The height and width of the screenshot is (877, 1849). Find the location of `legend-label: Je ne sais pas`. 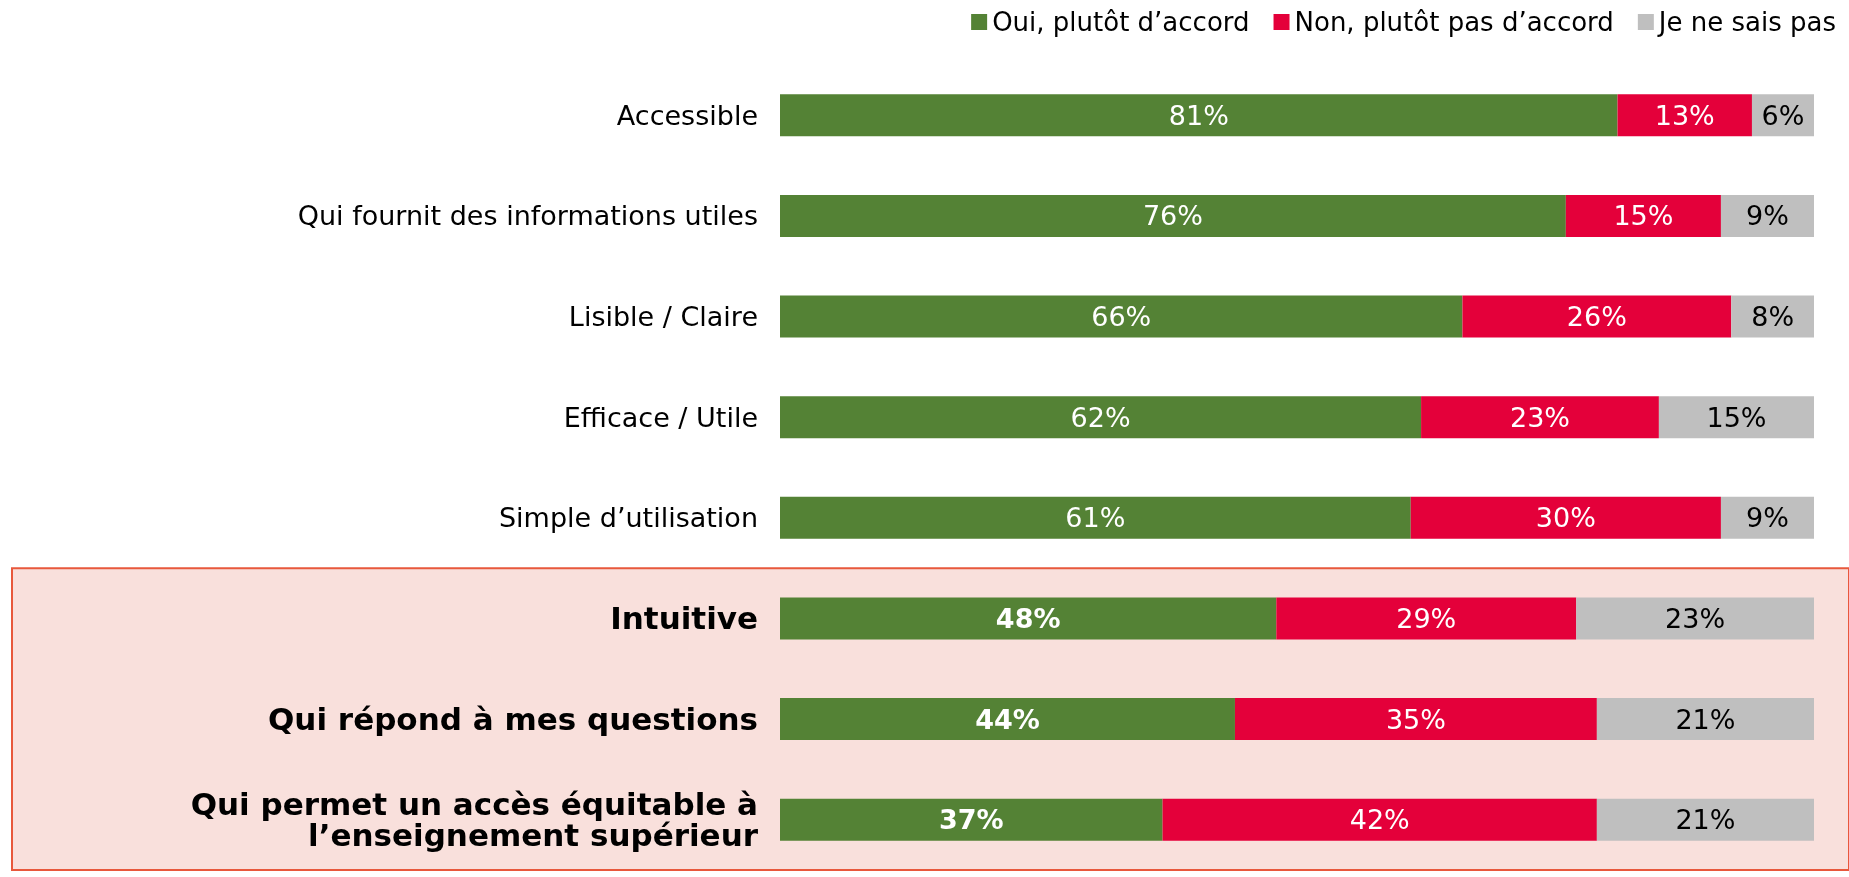

legend-label: Je ne sais pas is located at coordinates (1746, 22).